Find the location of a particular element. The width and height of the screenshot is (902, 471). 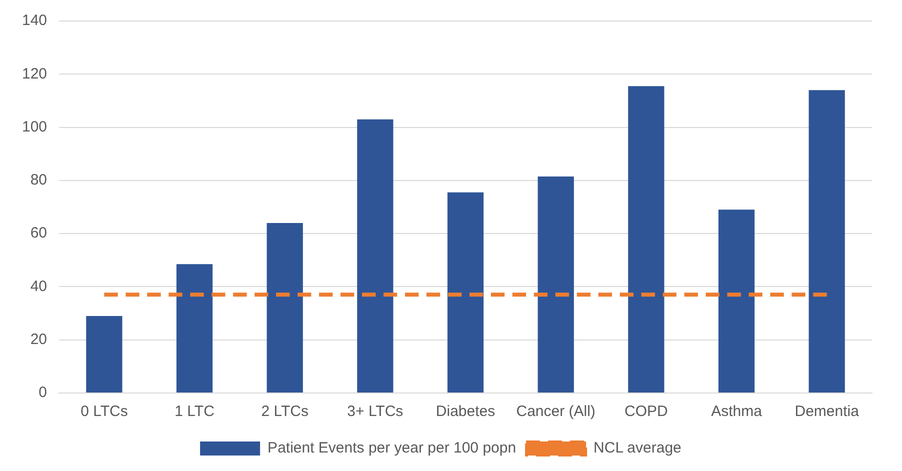

y-tick-label: 40 is located at coordinates (39, 286).